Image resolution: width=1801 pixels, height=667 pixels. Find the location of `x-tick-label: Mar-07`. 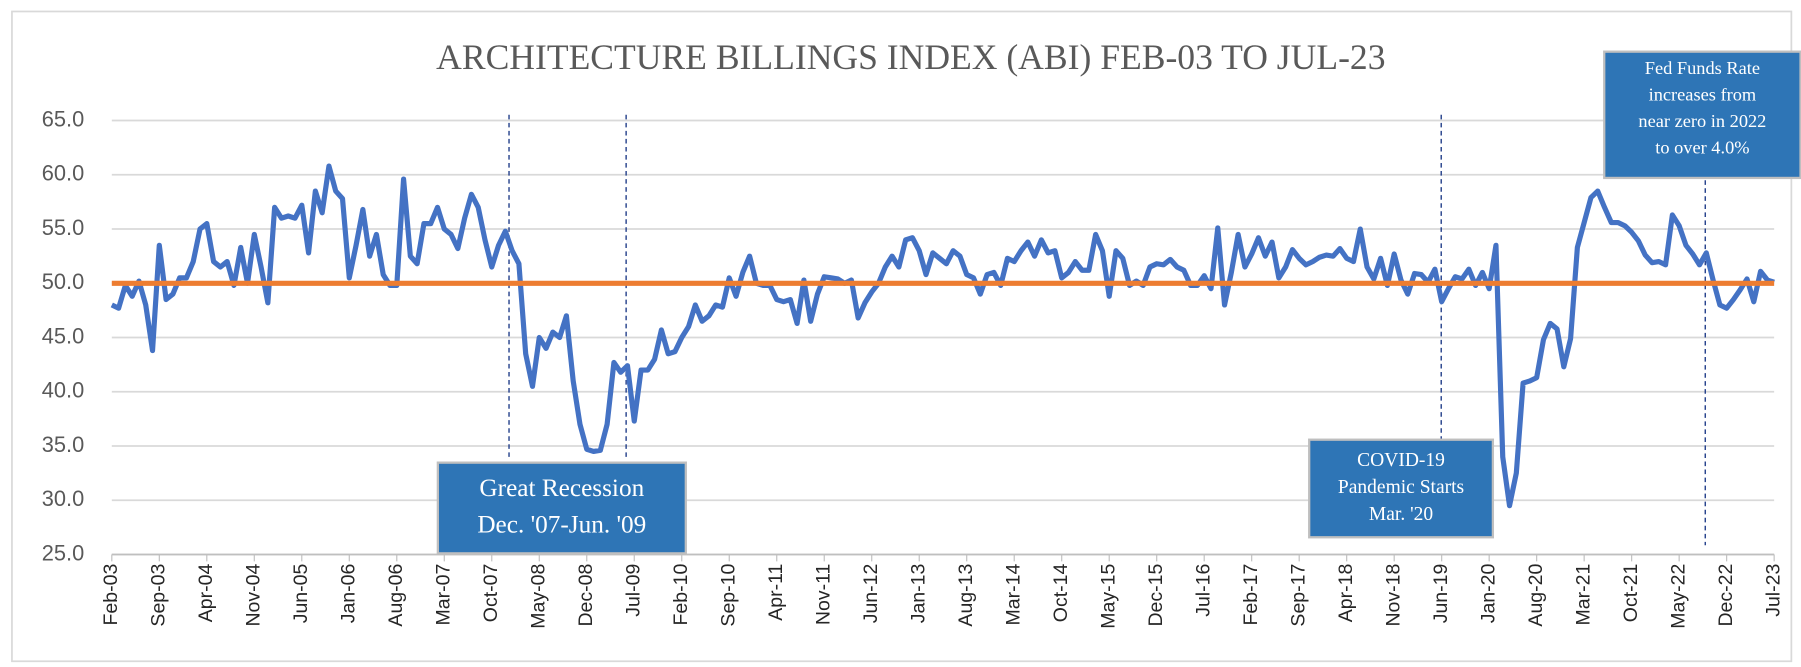

x-tick-label: Mar-07 is located at coordinates (443, 595).